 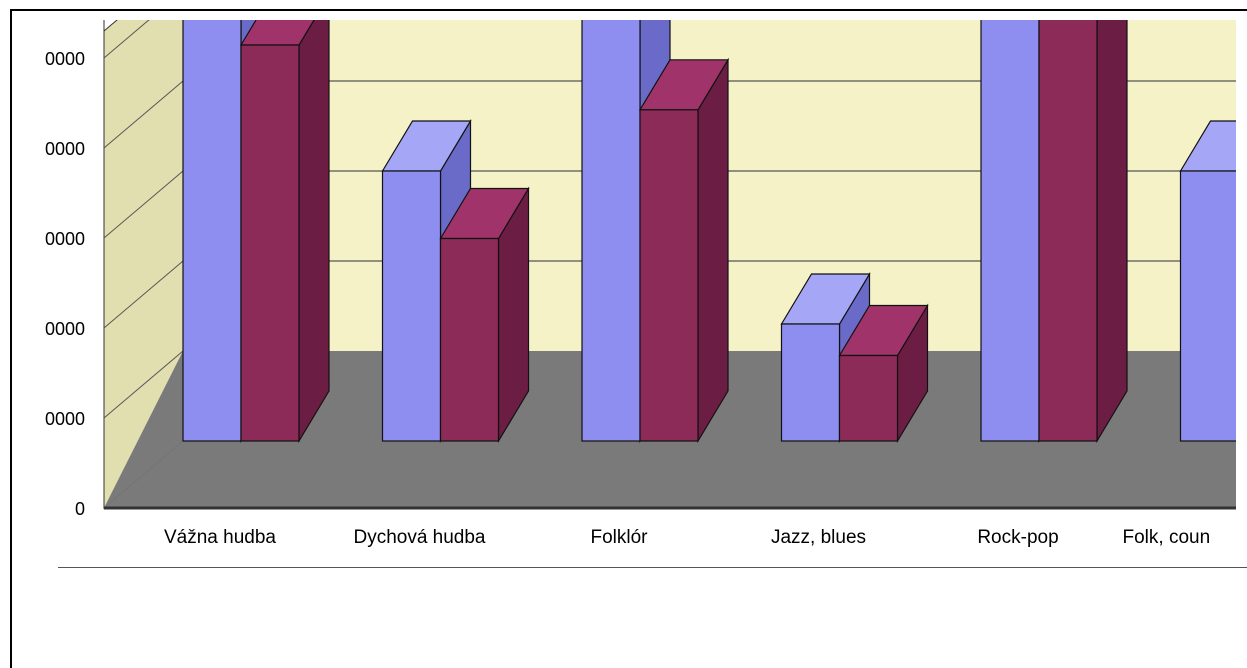 What do you see at coordinates (818, 537) in the screenshot?
I see `x-tick-label: Jazz, blues` at bounding box center [818, 537].